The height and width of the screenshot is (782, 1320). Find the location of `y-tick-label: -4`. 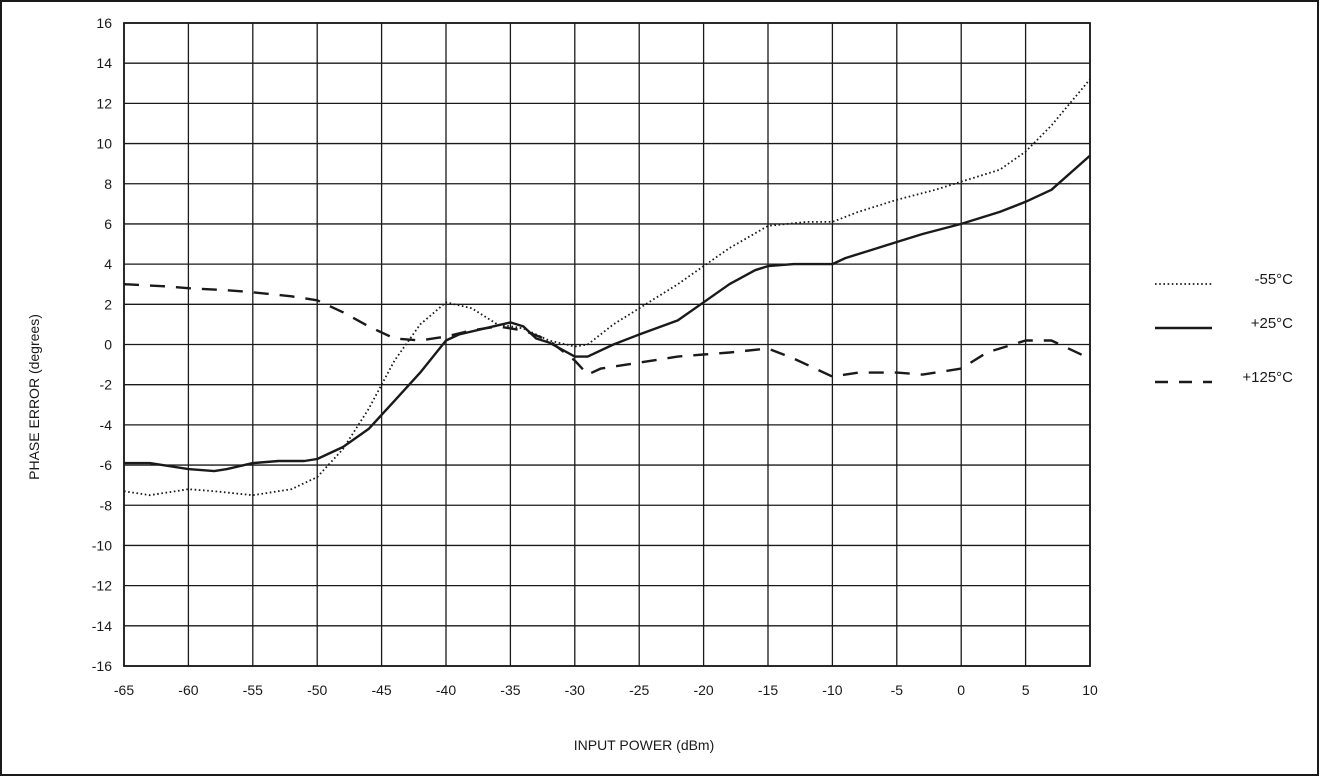

y-tick-label: -4 is located at coordinates (106, 425).